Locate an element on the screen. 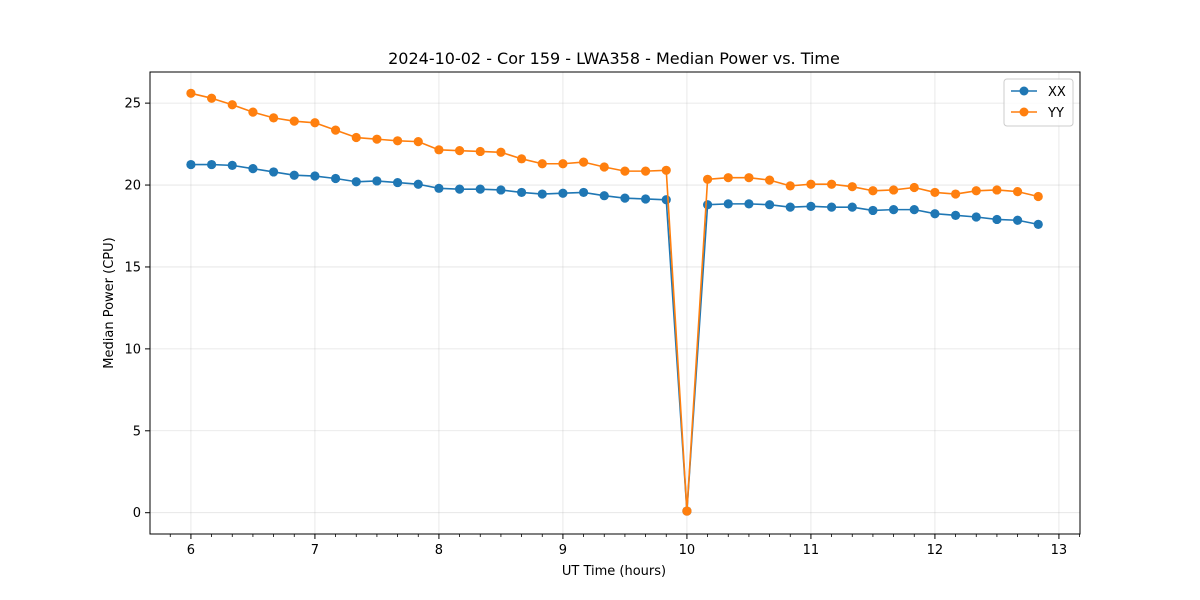 Image resolution: width=1200 pixels, height=600 pixels. legend: XX YY is located at coordinates (1038, 102).